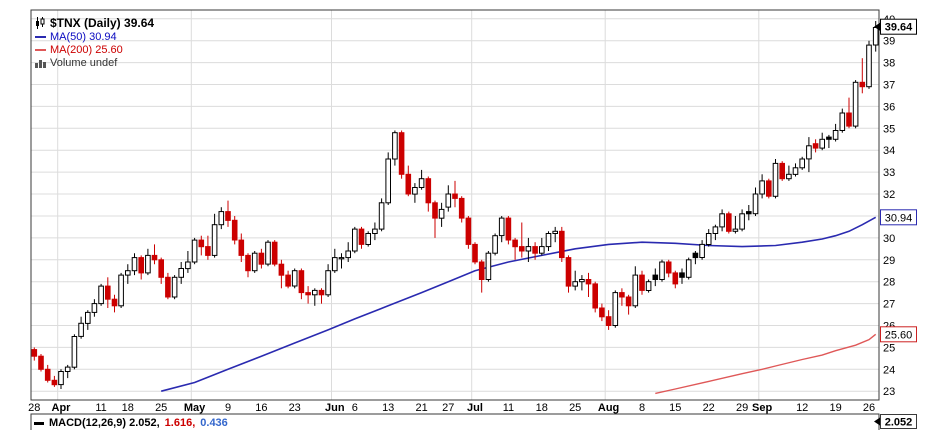 Image resolution: width=936 pixels, height=430 pixels. I want to click on volume-legend: Volume undef, so click(94, 62).